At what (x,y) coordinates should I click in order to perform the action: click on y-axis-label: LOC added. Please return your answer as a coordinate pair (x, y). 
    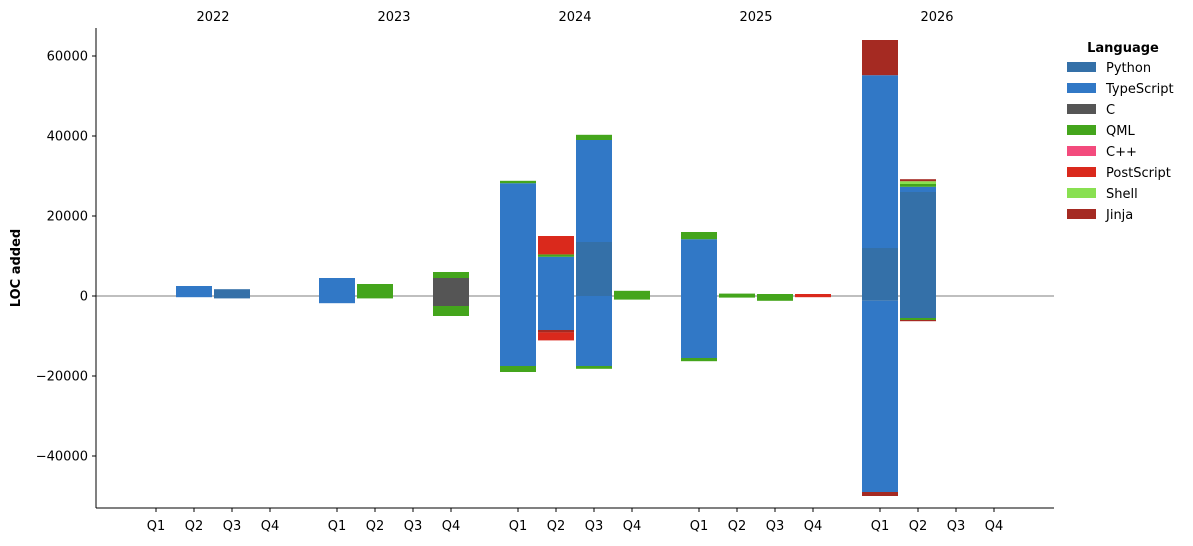
    Looking at the image, I should click on (16, 268).